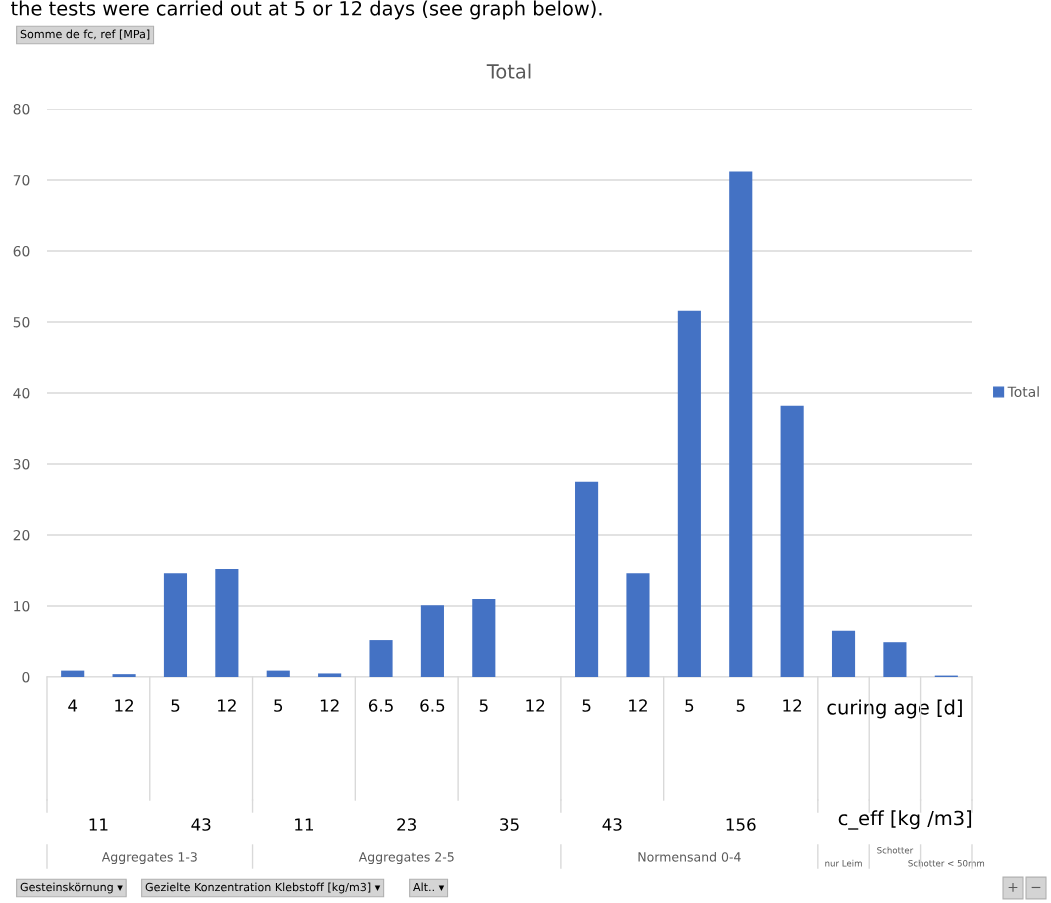 The width and height of the screenshot is (1051, 903). What do you see at coordinates (306, 10) in the screenshot?
I see `text: the tests were carried out at 5 or 12 days (see graph below).` at bounding box center [306, 10].